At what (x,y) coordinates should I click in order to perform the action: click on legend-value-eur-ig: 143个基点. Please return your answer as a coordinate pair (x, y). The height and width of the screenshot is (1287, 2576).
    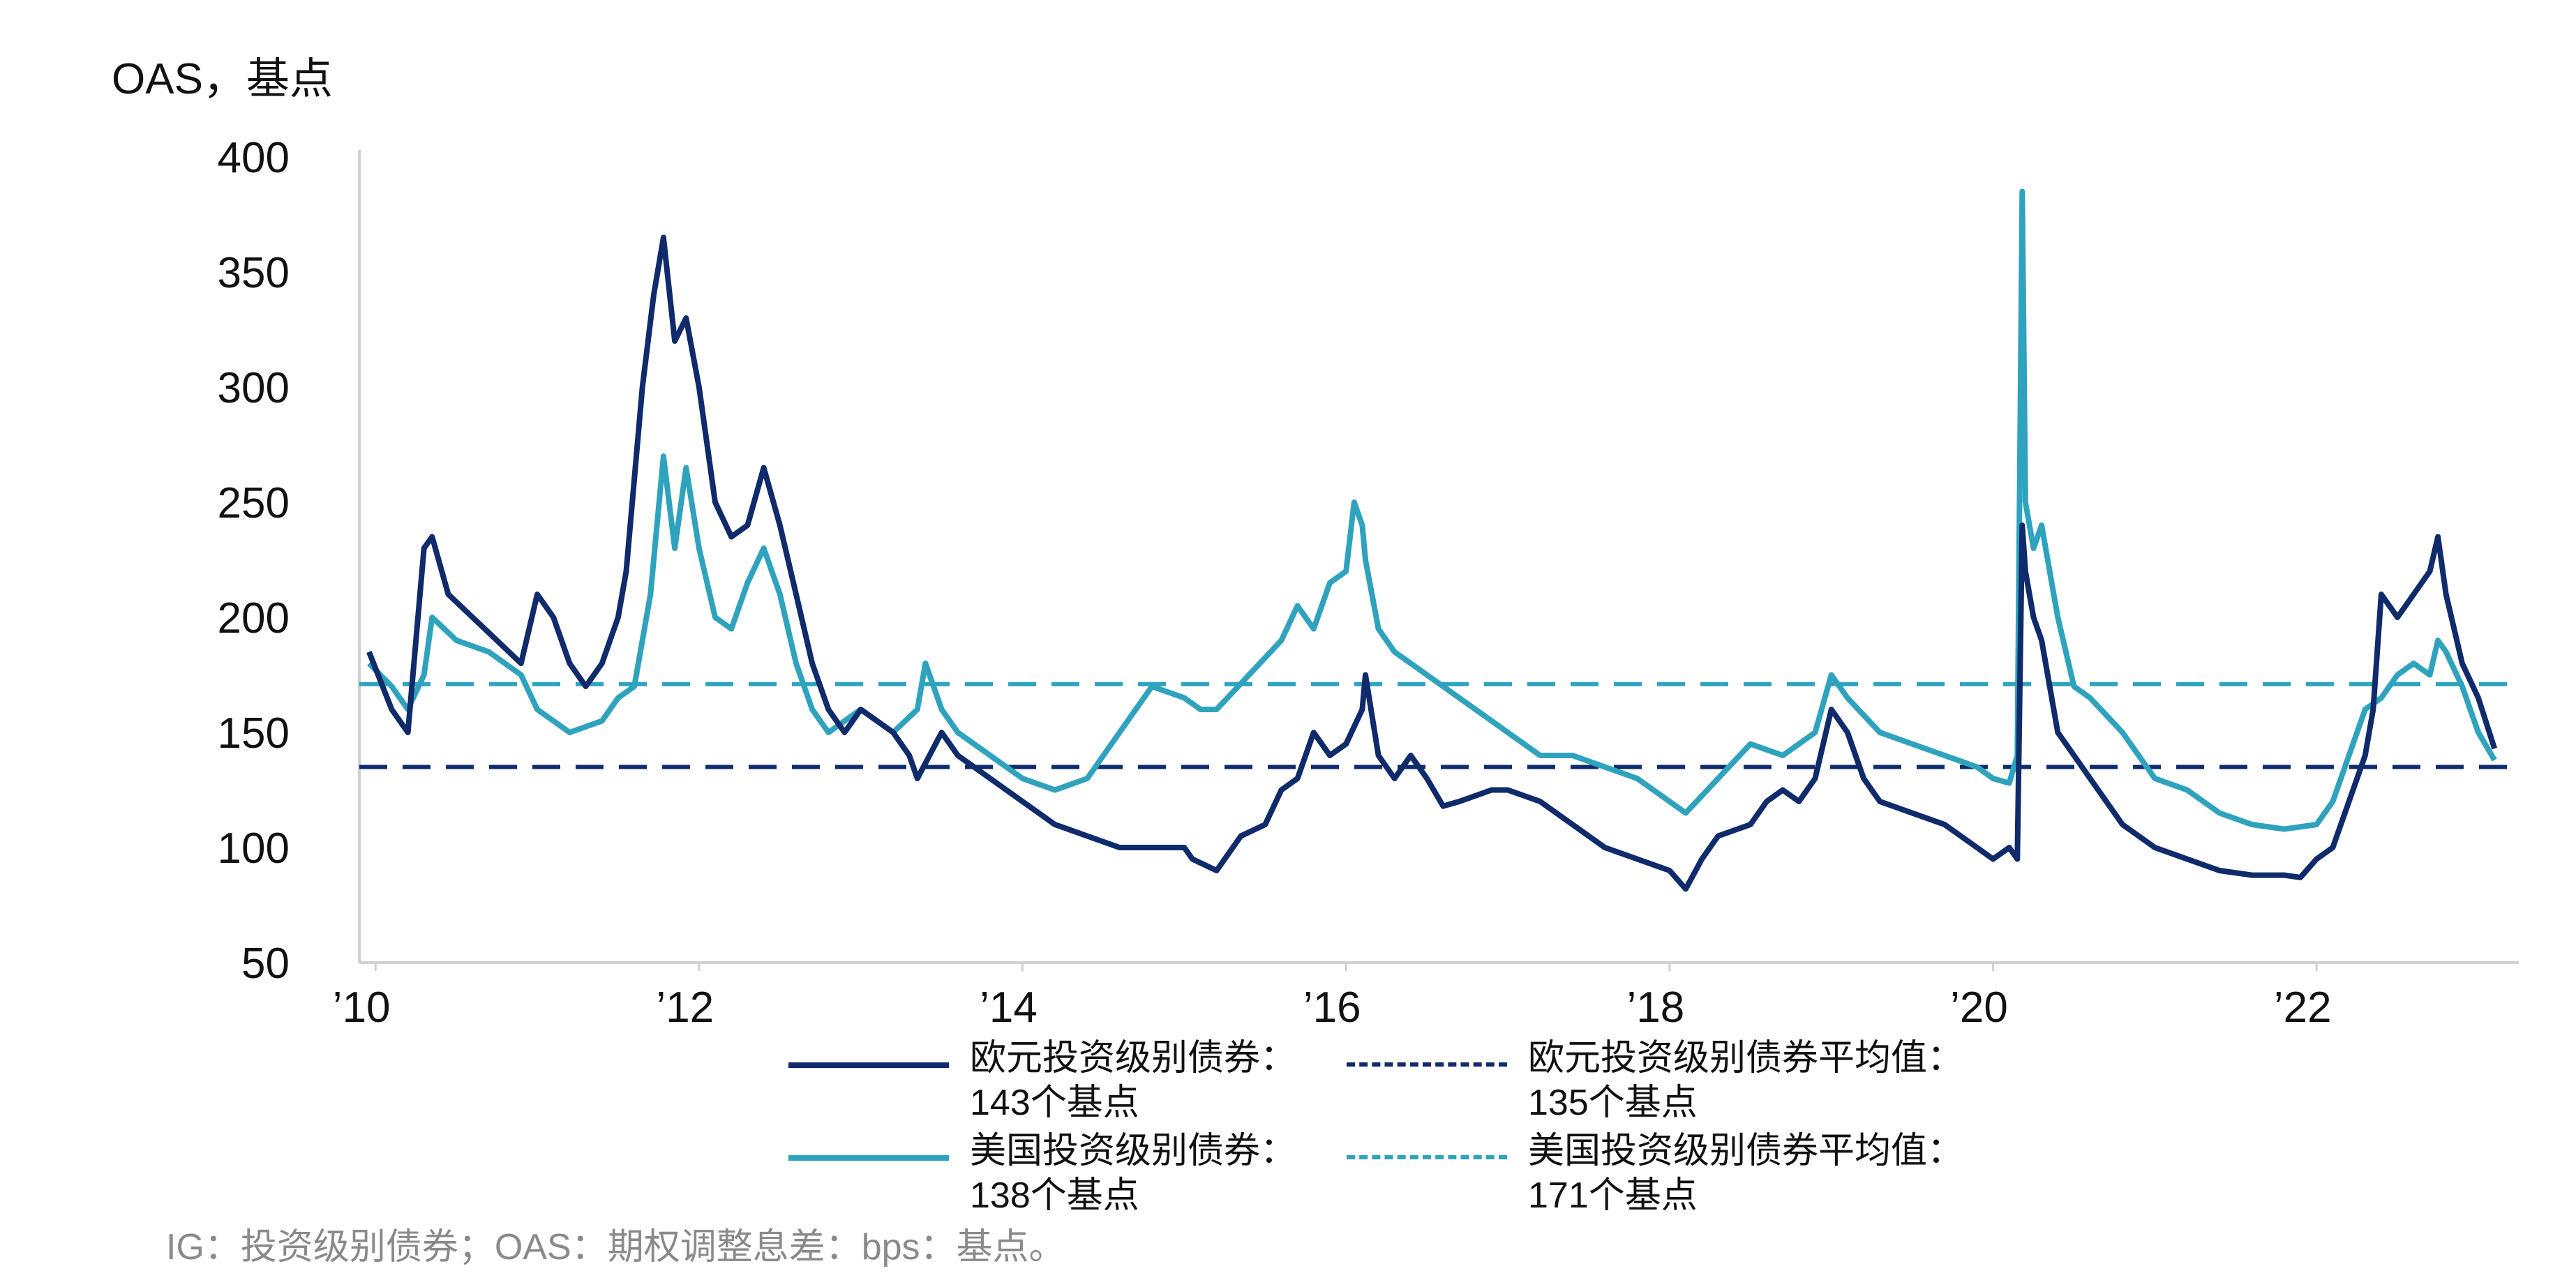
    Looking at the image, I should click on (1054, 1103).